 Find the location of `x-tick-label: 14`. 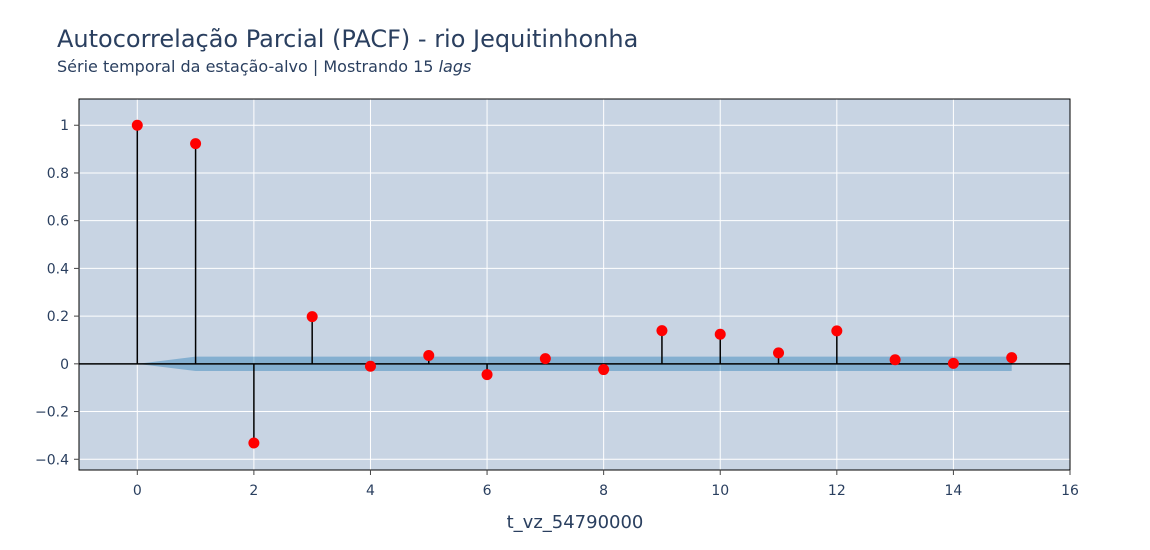

x-tick-label: 14 is located at coordinates (953, 491).